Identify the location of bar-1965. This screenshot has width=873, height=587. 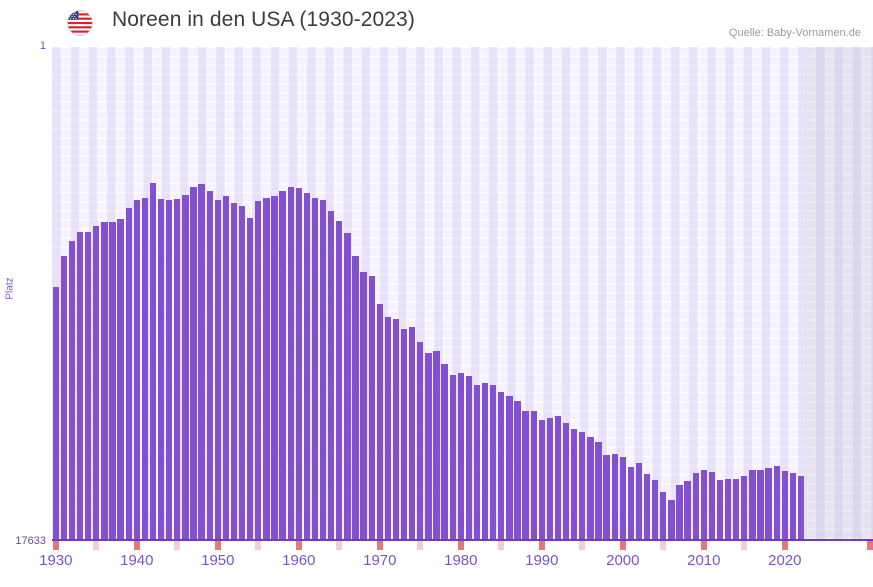
(339, 380).